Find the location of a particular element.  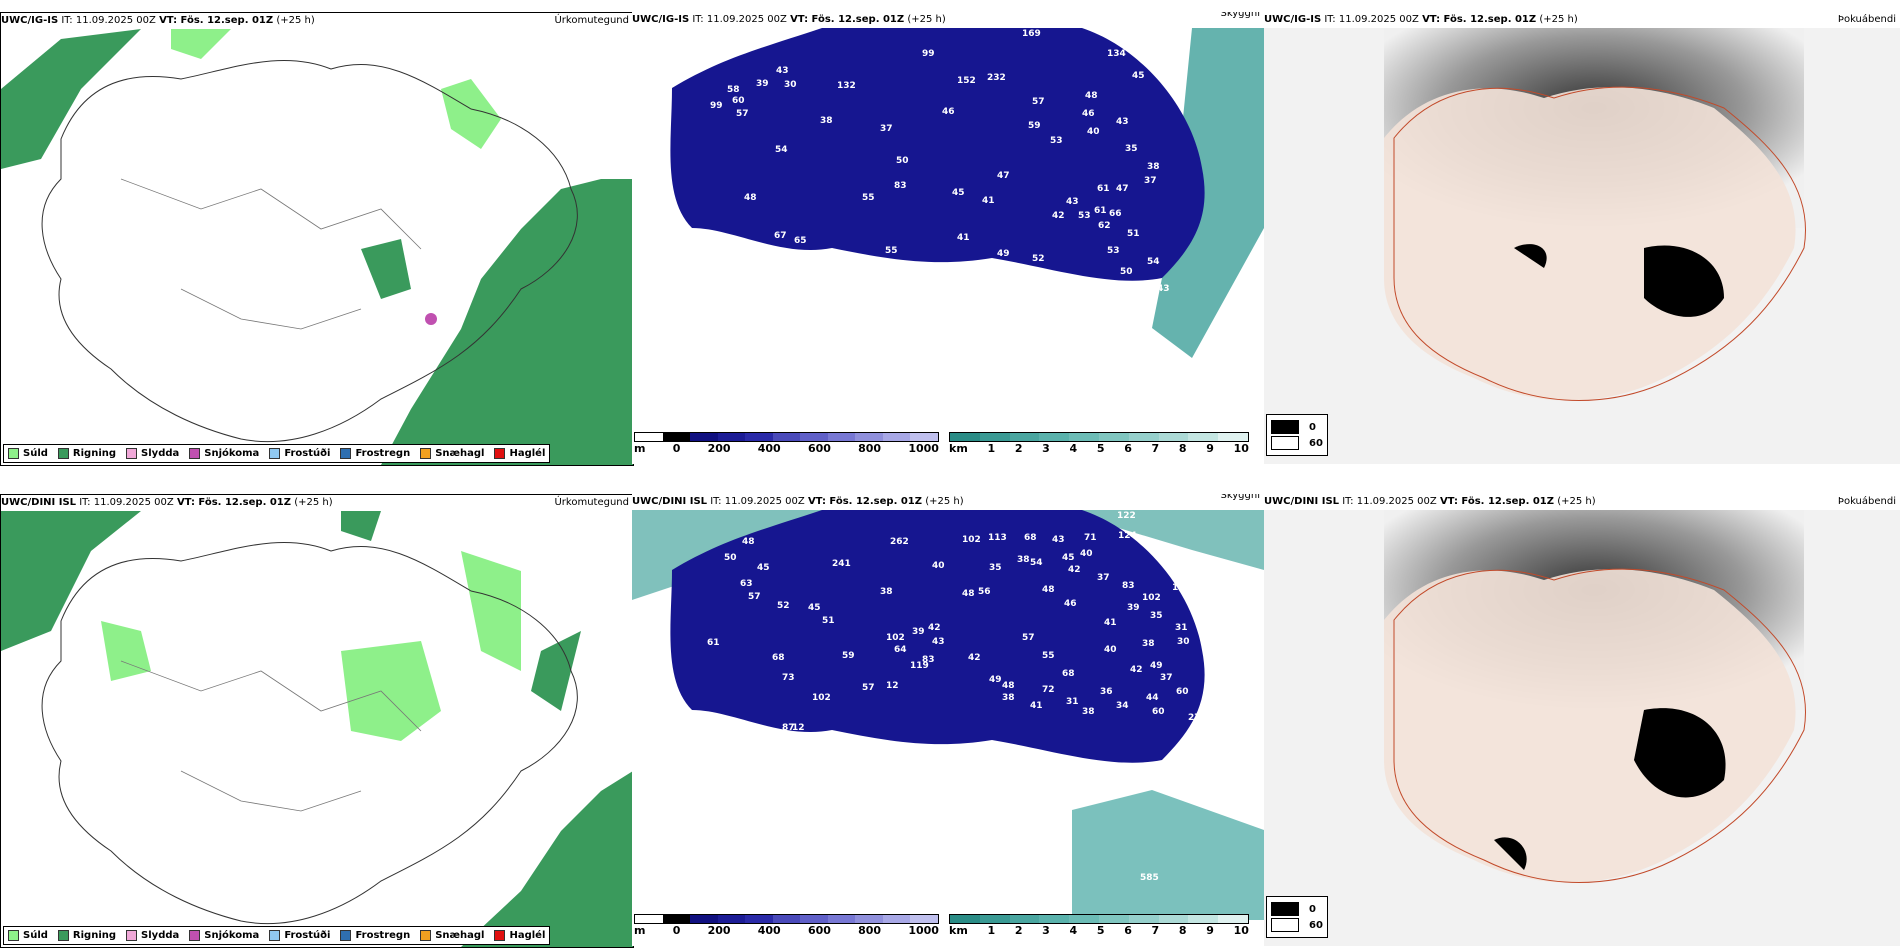

svg-text: 88 is located at coordinates (1205, 621).